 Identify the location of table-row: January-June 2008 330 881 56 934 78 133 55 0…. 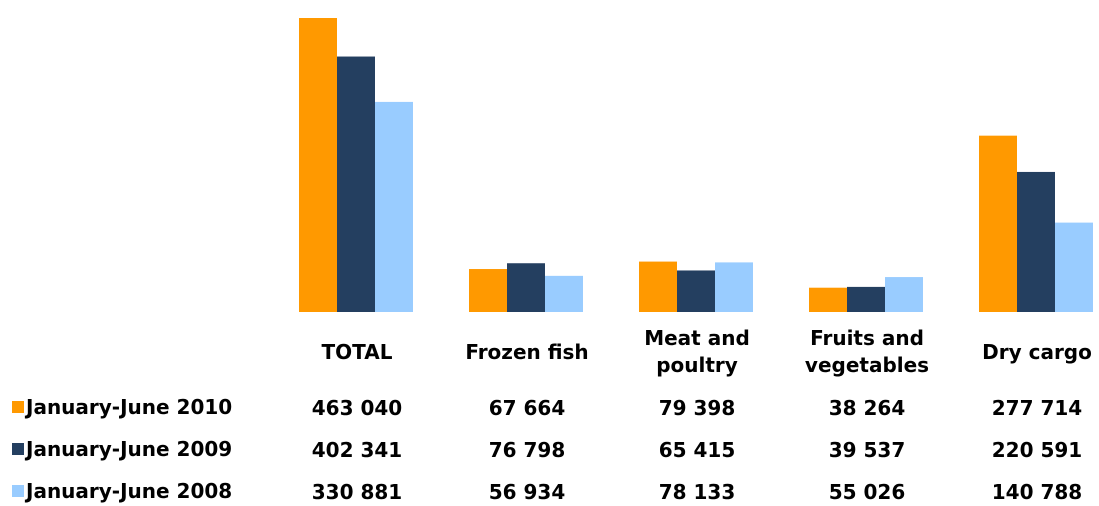
(547, 491).